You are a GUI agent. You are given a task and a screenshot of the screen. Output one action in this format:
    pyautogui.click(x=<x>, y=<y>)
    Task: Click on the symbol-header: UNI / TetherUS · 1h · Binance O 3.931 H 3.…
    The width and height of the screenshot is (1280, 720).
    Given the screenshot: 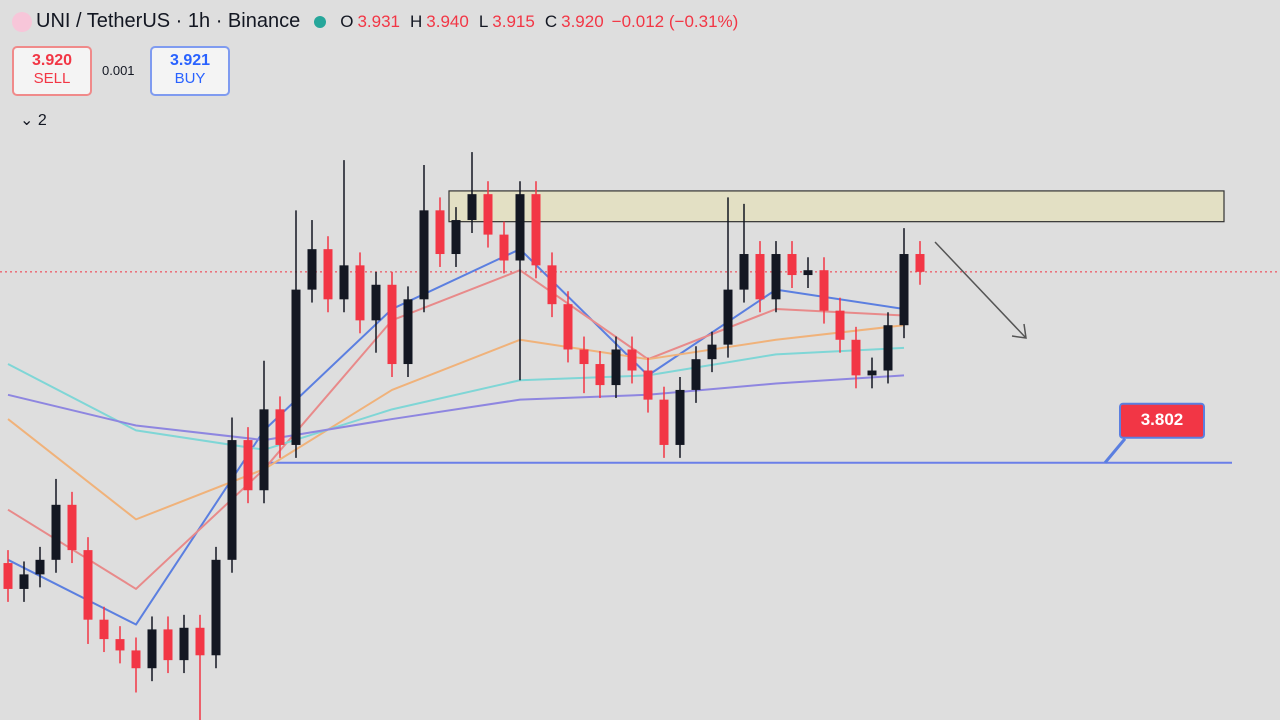 What is the action you would take?
    pyautogui.click(x=375, y=21)
    